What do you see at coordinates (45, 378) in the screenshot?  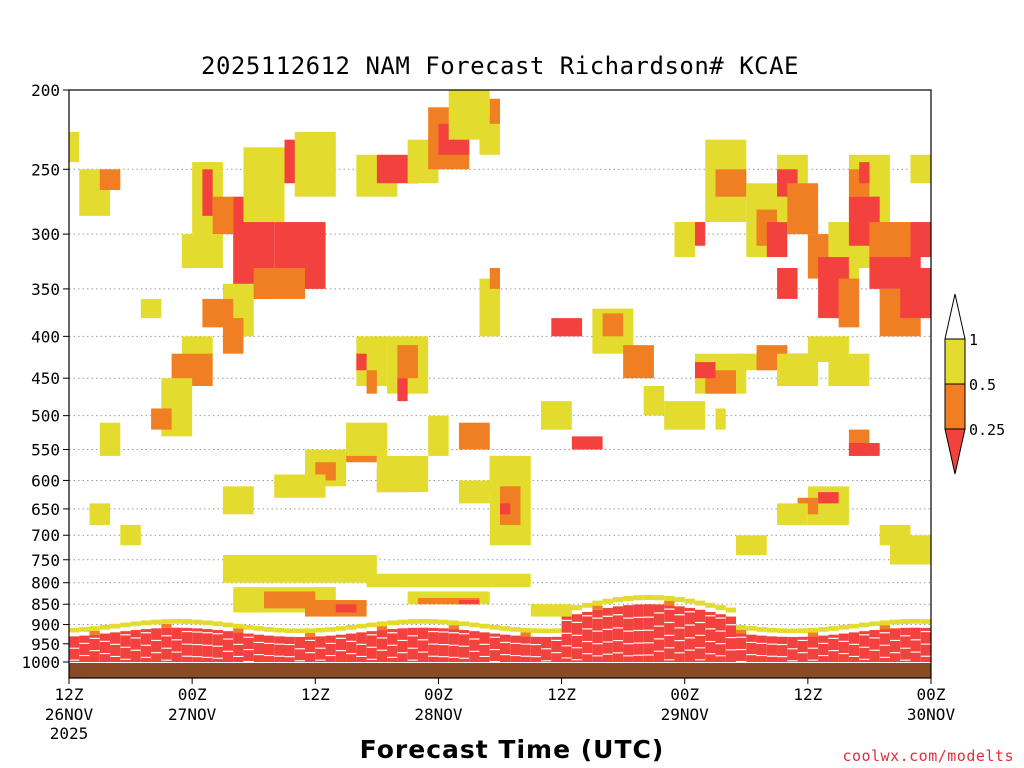 I see `y-tick-label-450: 450` at bounding box center [45, 378].